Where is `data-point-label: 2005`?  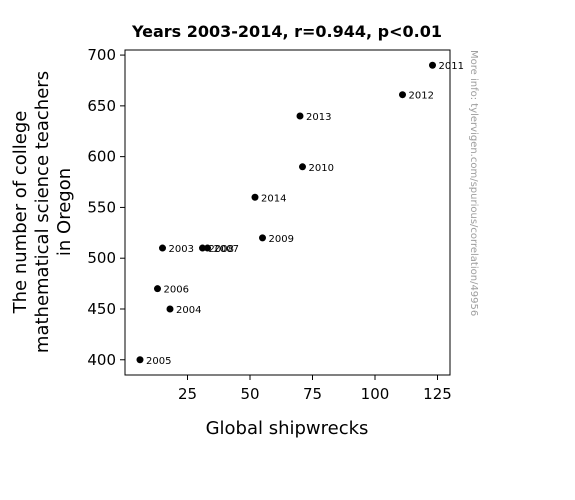 data-point-label: 2005 is located at coordinates (158, 361).